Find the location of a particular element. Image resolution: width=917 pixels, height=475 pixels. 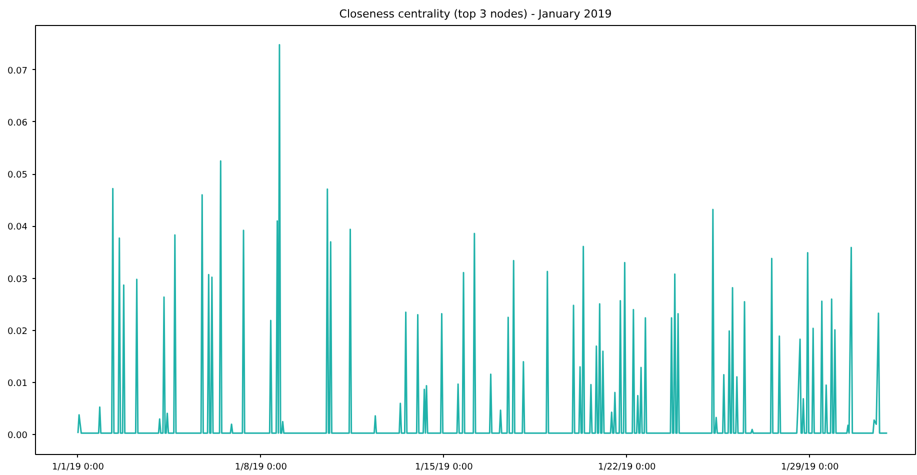

y-tick-label: 0.01 is located at coordinates (17, 384).